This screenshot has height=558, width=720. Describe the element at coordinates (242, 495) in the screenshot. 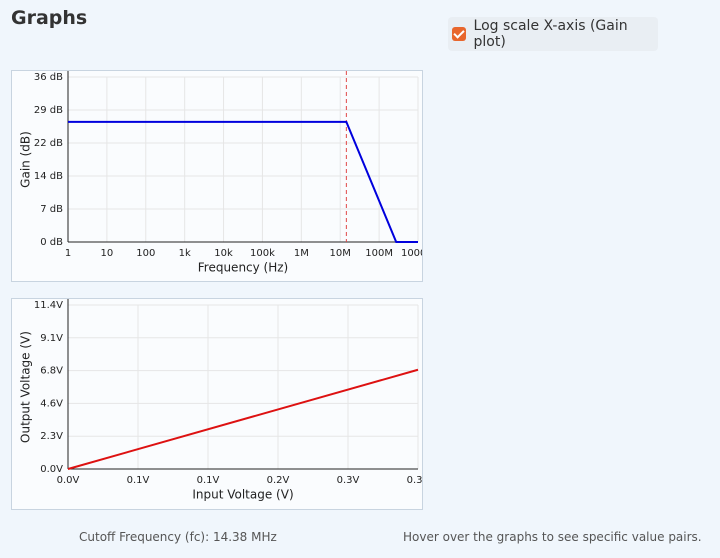

I see `x-axis-label: Input Voltage (V)` at that location.